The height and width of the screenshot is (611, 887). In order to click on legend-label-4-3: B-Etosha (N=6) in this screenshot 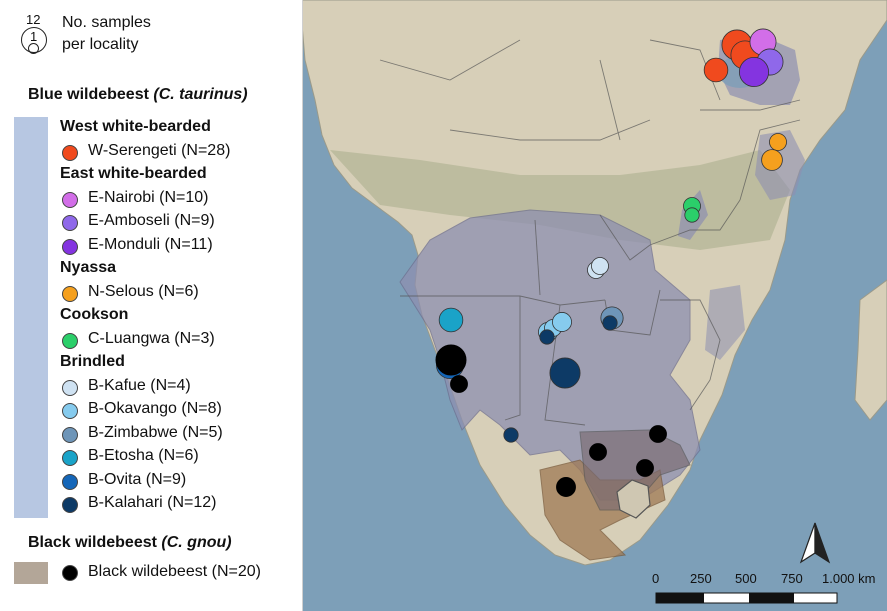, I will do `click(143, 455)`.